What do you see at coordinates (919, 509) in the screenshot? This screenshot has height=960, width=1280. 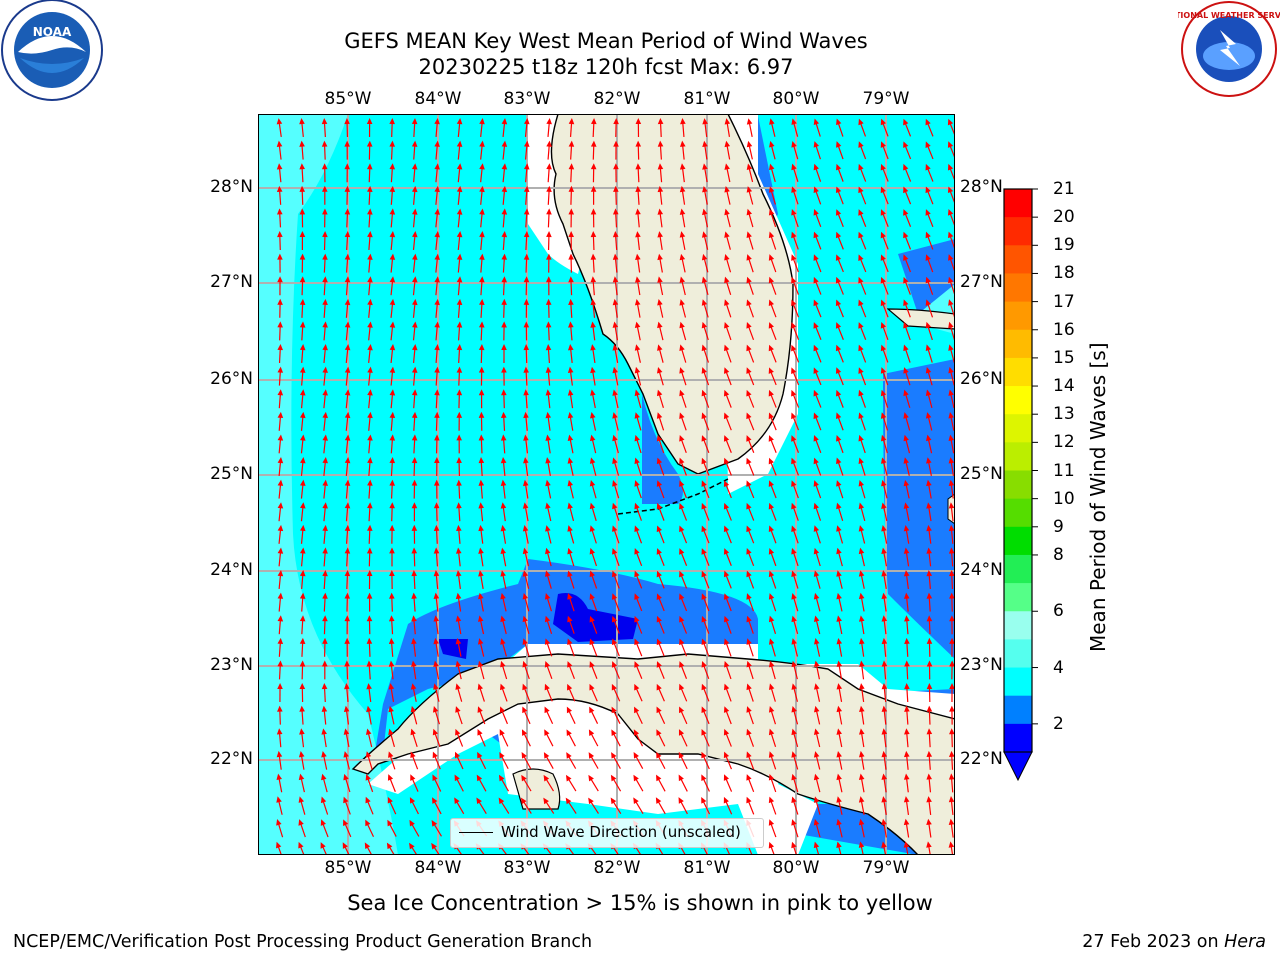 I see `blue-region-bahamas` at bounding box center [919, 509].